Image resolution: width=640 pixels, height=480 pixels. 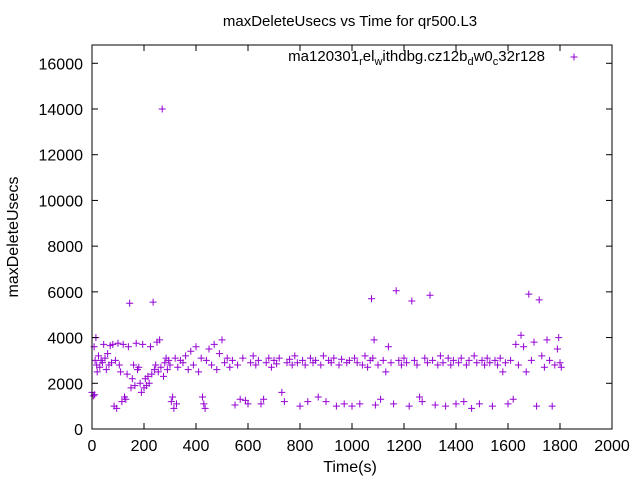 What do you see at coordinates (496, 62) in the screenshot?
I see `legend-label-part: c` at bounding box center [496, 62].